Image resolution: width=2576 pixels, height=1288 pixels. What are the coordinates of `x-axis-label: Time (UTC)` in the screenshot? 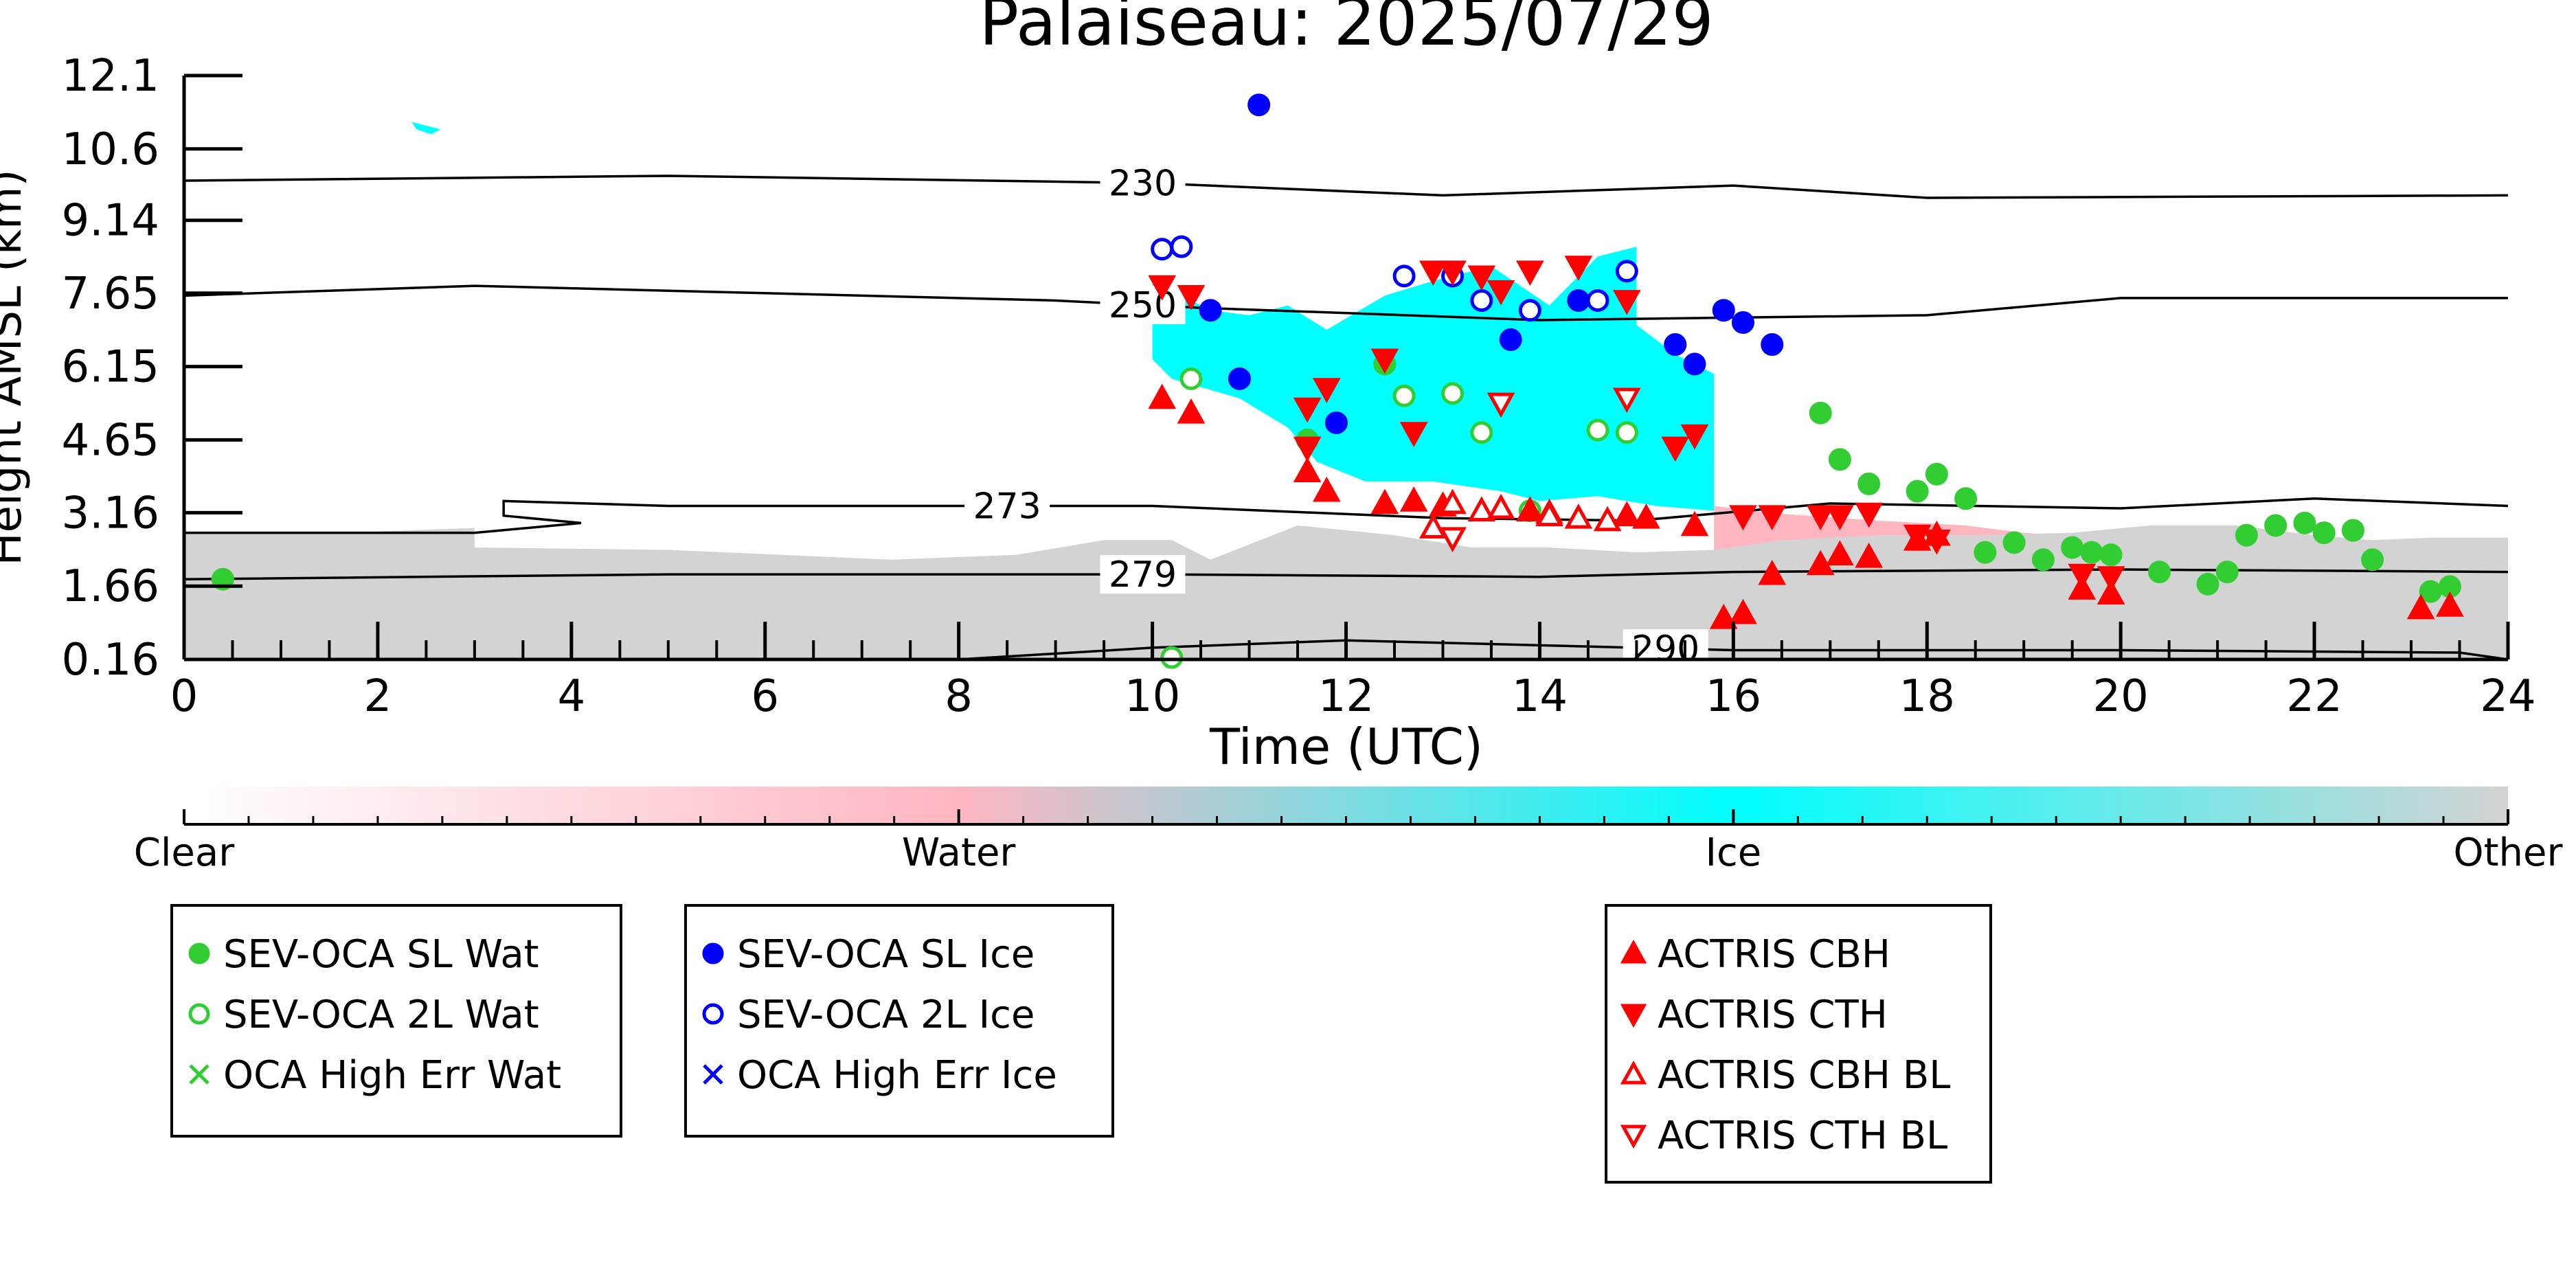 It's located at (1346, 747).